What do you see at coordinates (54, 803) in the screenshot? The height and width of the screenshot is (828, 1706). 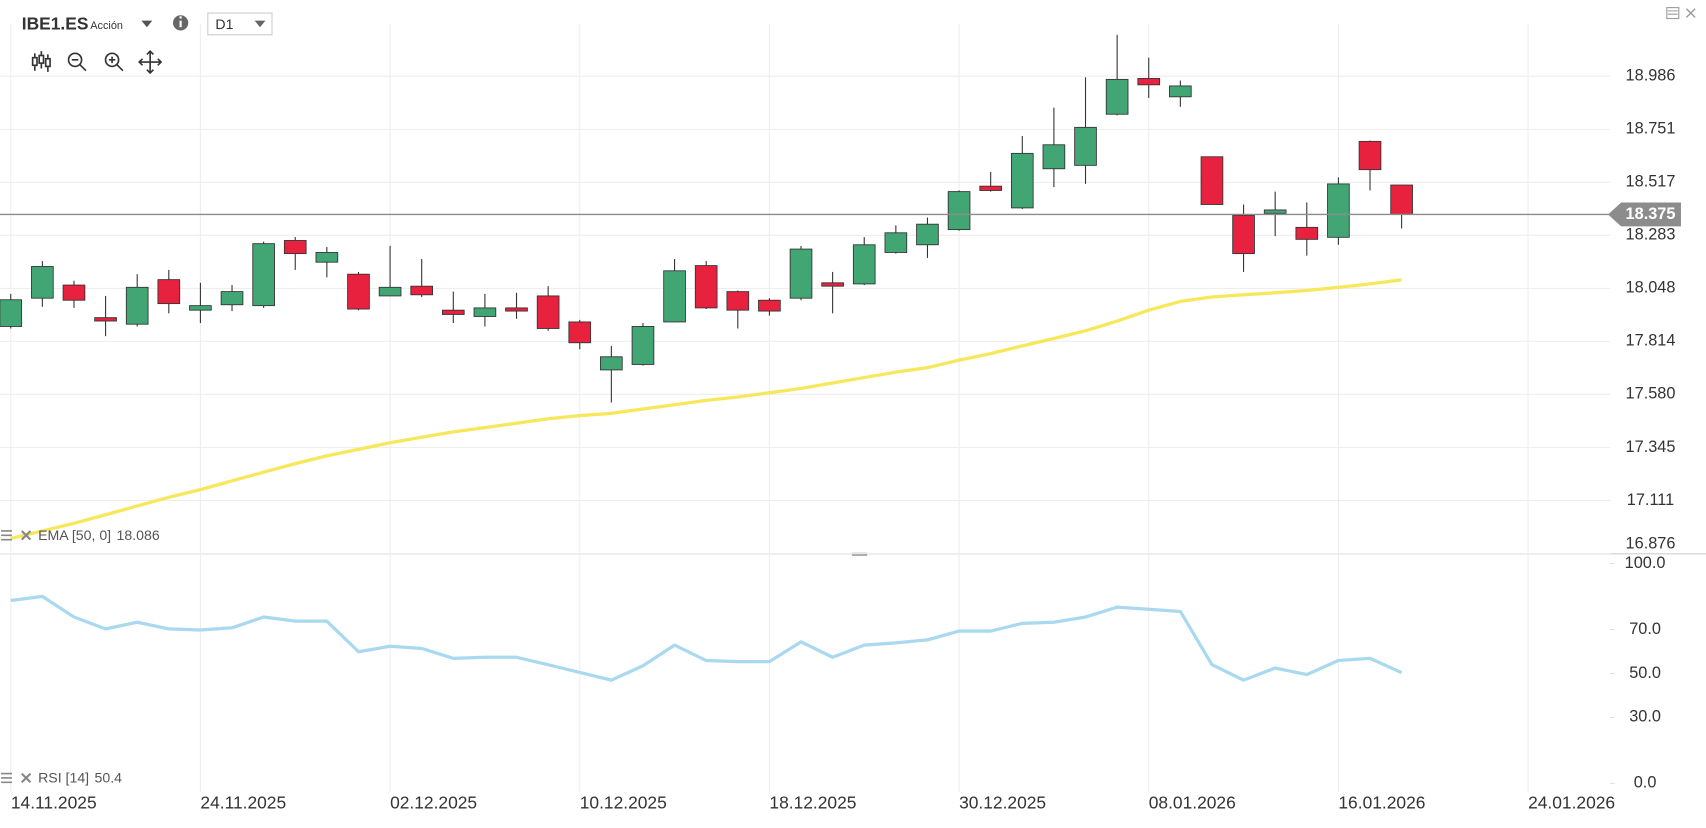 I see `x-tick-label: 14.11.2025` at bounding box center [54, 803].